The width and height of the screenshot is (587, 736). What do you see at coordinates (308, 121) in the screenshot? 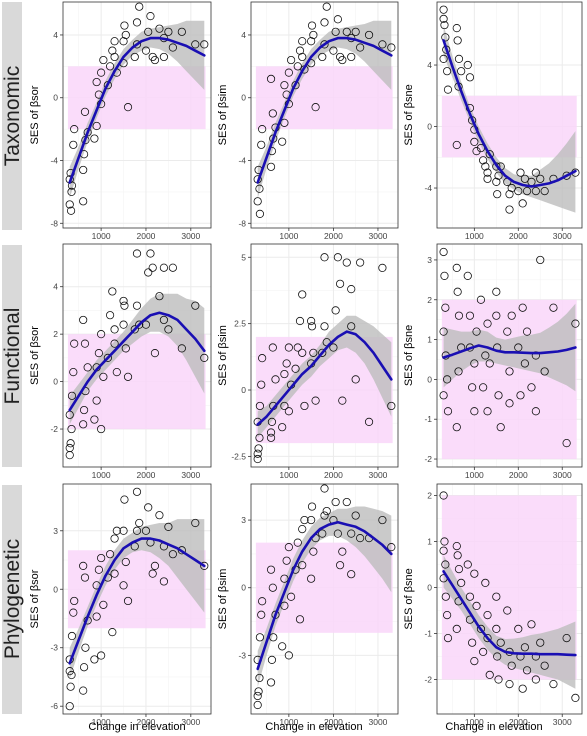
I see `panel: 1000 2000 3000 -8 -4 0 4 SES of βsim` at bounding box center [308, 121].